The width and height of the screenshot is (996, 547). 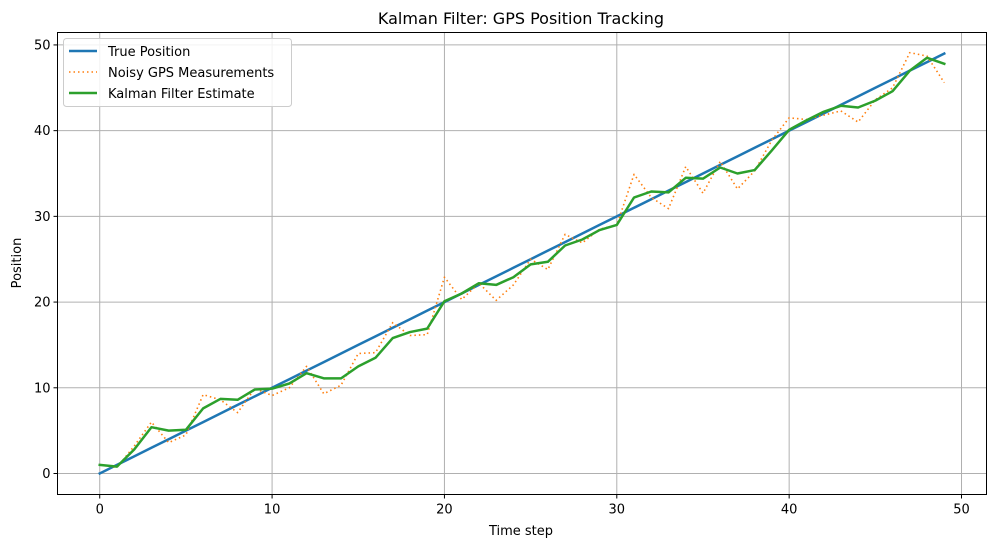 What do you see at coordinates (444, 510) in the screenshot?
I see `x-tick-label: 20` at bounding box center [444, 510].